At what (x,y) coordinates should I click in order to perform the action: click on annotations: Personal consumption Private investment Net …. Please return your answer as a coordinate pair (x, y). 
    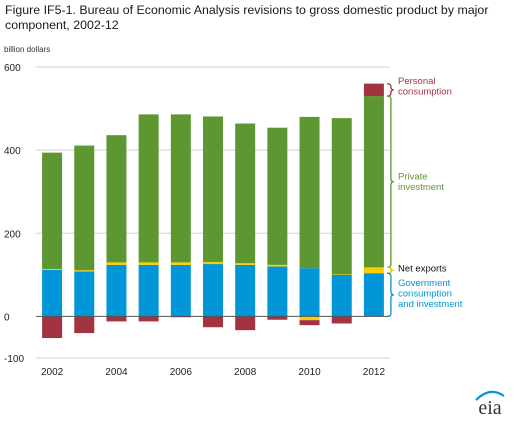
    Looking at the image, I should click on (424, 197).